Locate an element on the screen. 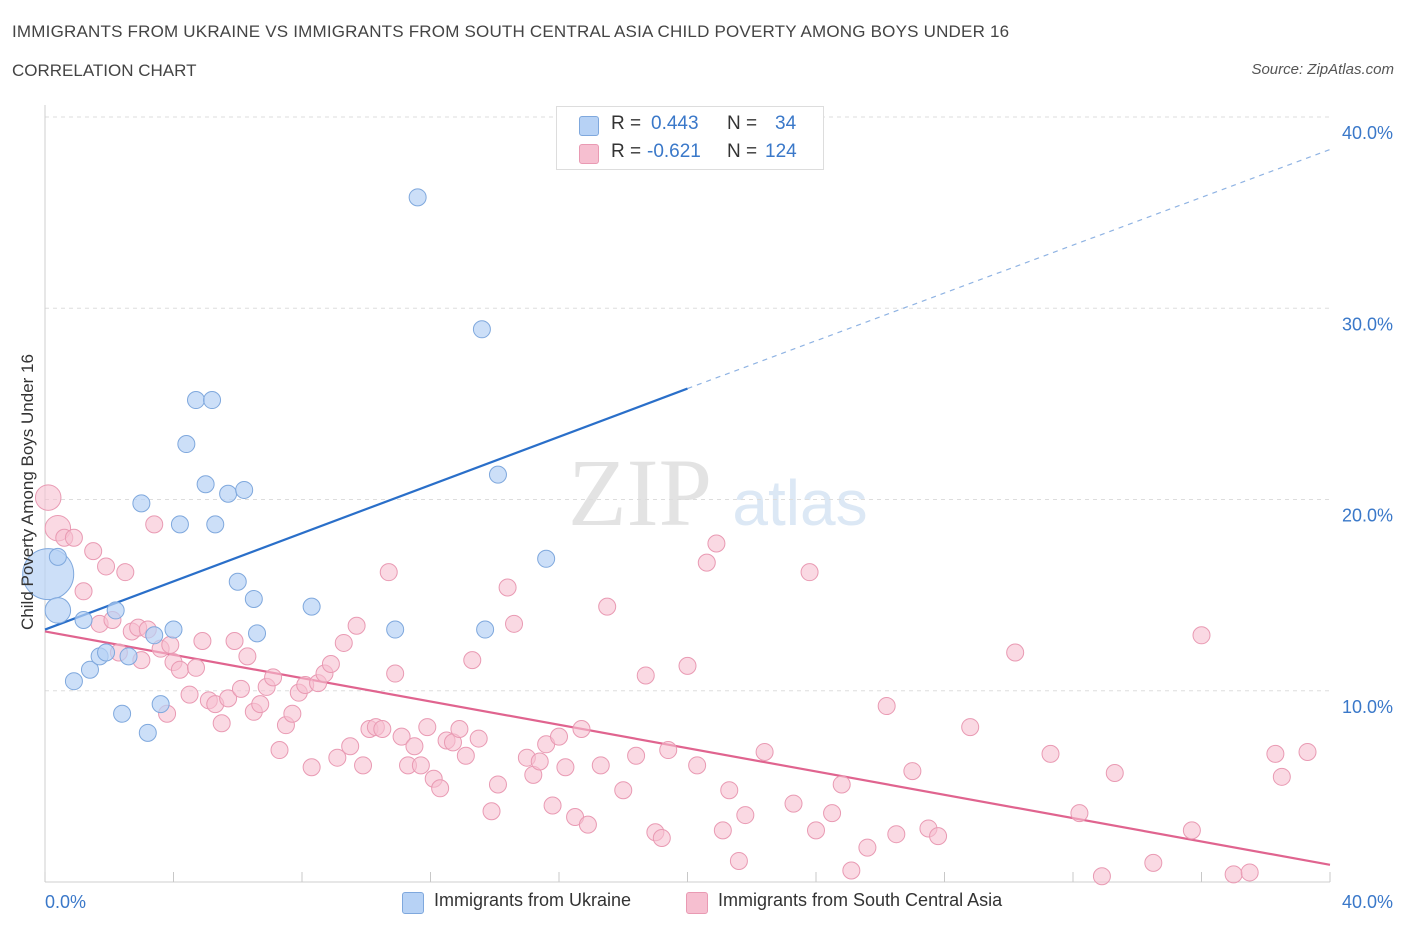 The height and width of the screenshot is (930, 1406). bottom-legend-swatch-sca is located at coordinates (697, 903).